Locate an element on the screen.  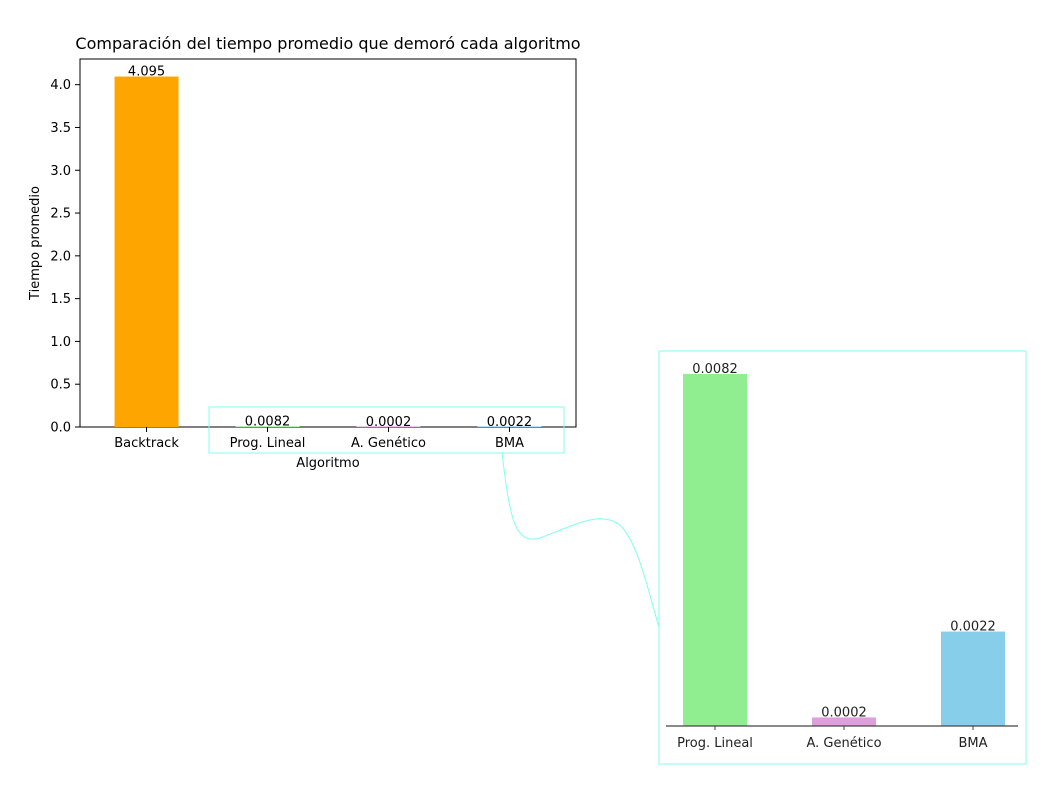
x-tick-label: BMA is located at coordinates (509, 443).